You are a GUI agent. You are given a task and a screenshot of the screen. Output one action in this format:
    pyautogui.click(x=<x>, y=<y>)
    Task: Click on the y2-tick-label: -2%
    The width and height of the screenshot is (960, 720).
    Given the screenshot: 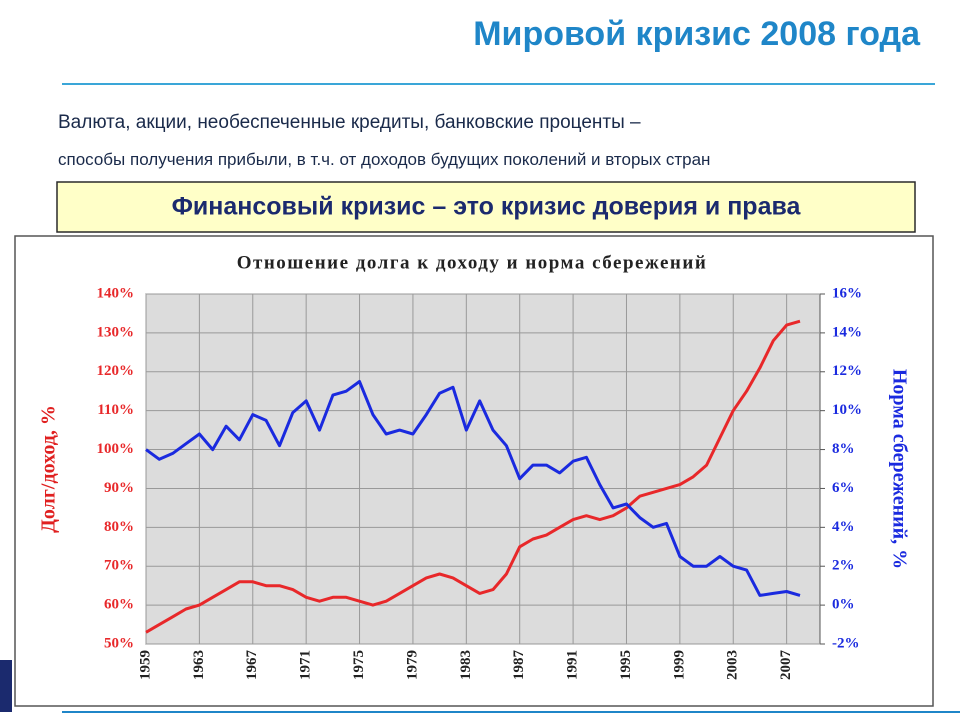 What is the action you would take?
    pyautogui.click(x=846, y=643)
    